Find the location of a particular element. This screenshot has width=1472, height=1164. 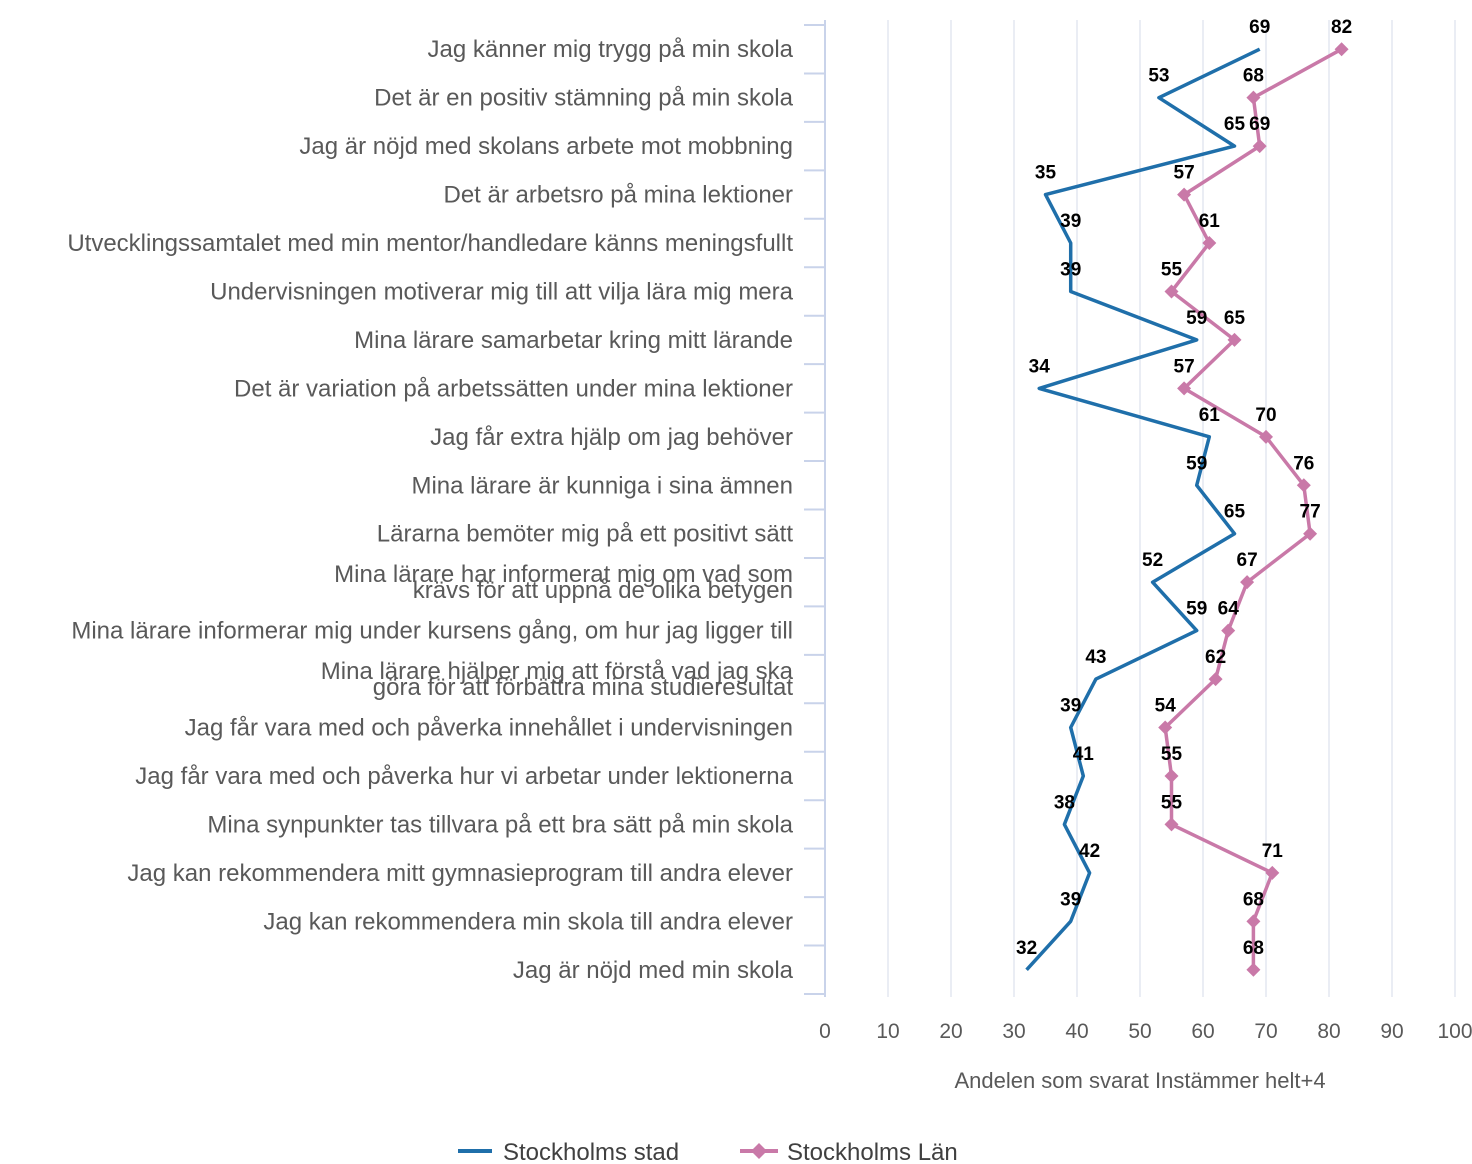

x-tick-label: 10 is located at coordinates (887, 1031).